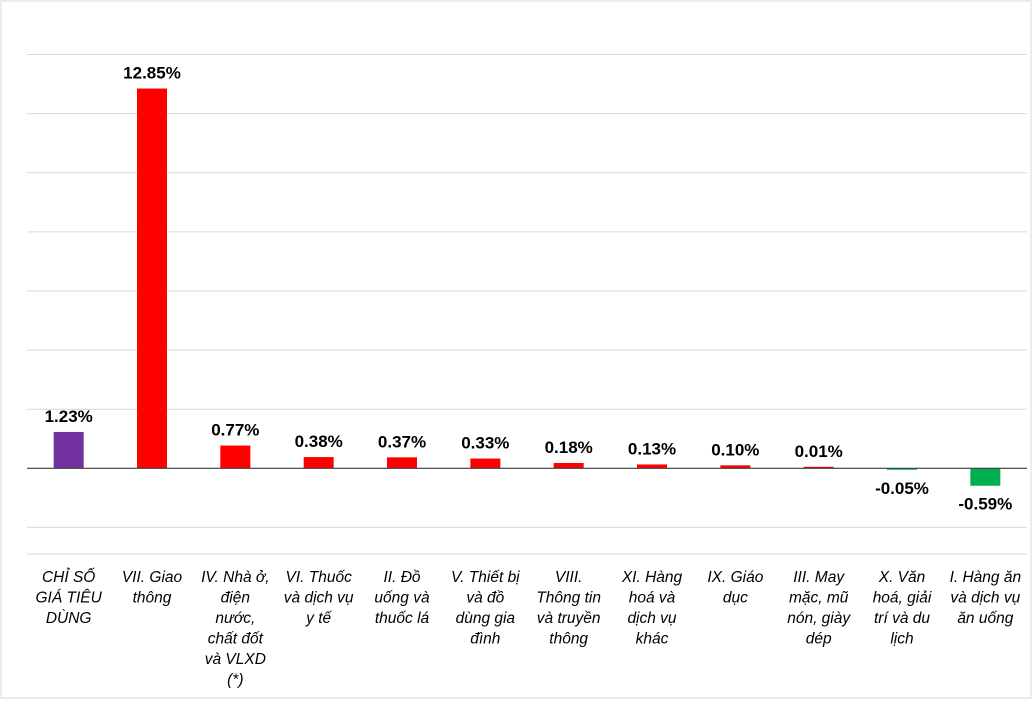 The image size is (1034, 701). I want to click on category-label: III. May mặc, mũ nón, giày dép, so click(819, 608).